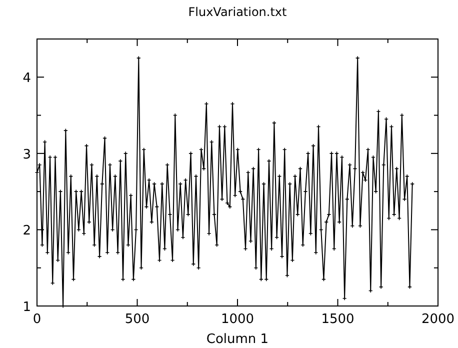 The image size is (458, 348). Describe the element at coordinates (26, 78) in the screenshot. I see `y-tick-label: 4` at that location.